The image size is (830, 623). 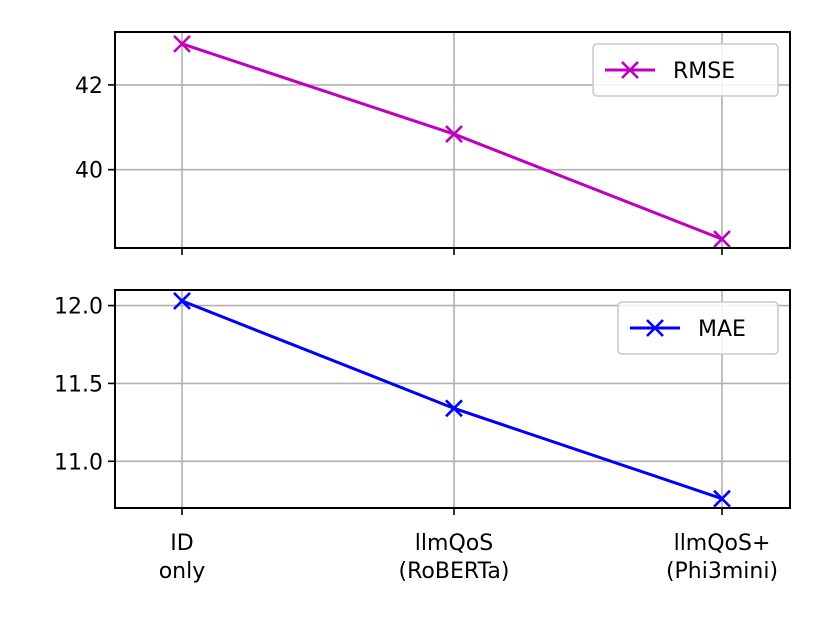 What do you see at coordinates (722, 329) in the screenshot?
I see `legend-label: MAE` at bounding box center [722, 329].